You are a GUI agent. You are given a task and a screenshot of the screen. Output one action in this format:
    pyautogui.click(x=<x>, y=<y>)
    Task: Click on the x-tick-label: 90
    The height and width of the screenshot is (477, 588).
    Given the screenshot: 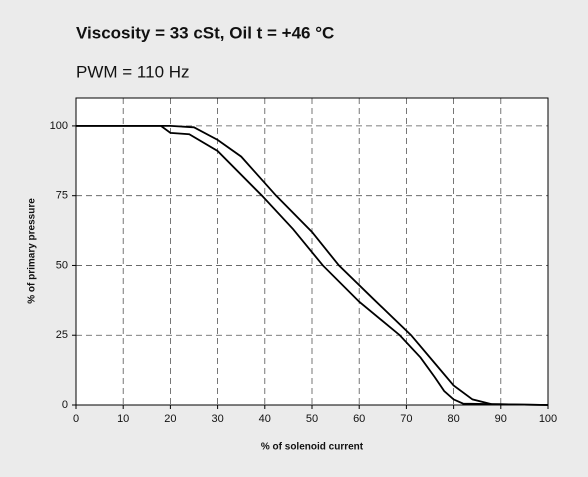 What is the action you would take?
    pyautogui.click(x=501, y=419)
    